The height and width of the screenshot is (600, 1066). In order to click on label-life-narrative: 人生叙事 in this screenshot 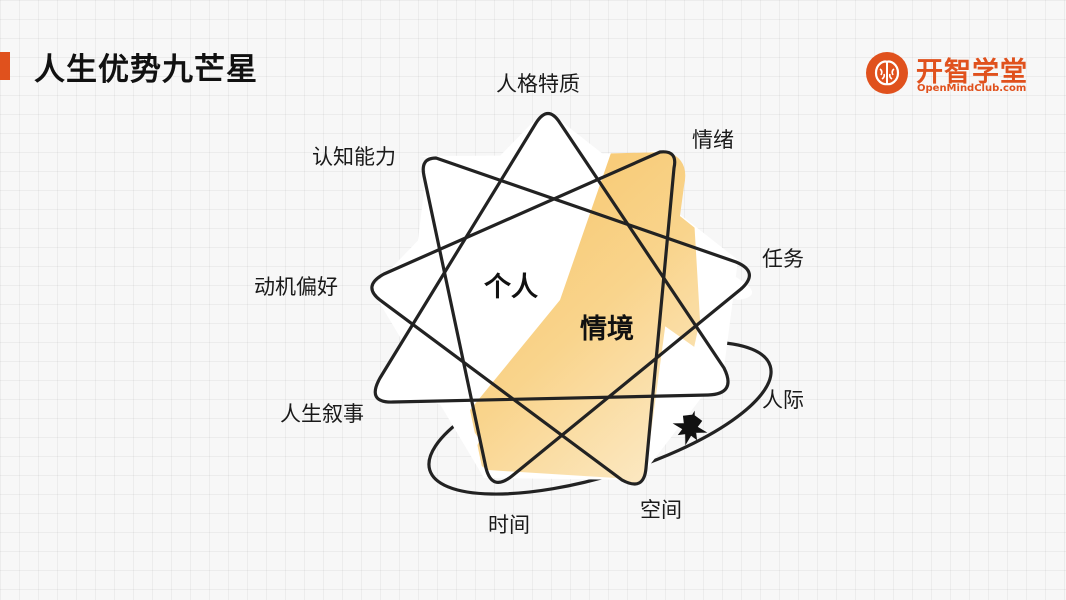, I will do `click(322, 414)`.